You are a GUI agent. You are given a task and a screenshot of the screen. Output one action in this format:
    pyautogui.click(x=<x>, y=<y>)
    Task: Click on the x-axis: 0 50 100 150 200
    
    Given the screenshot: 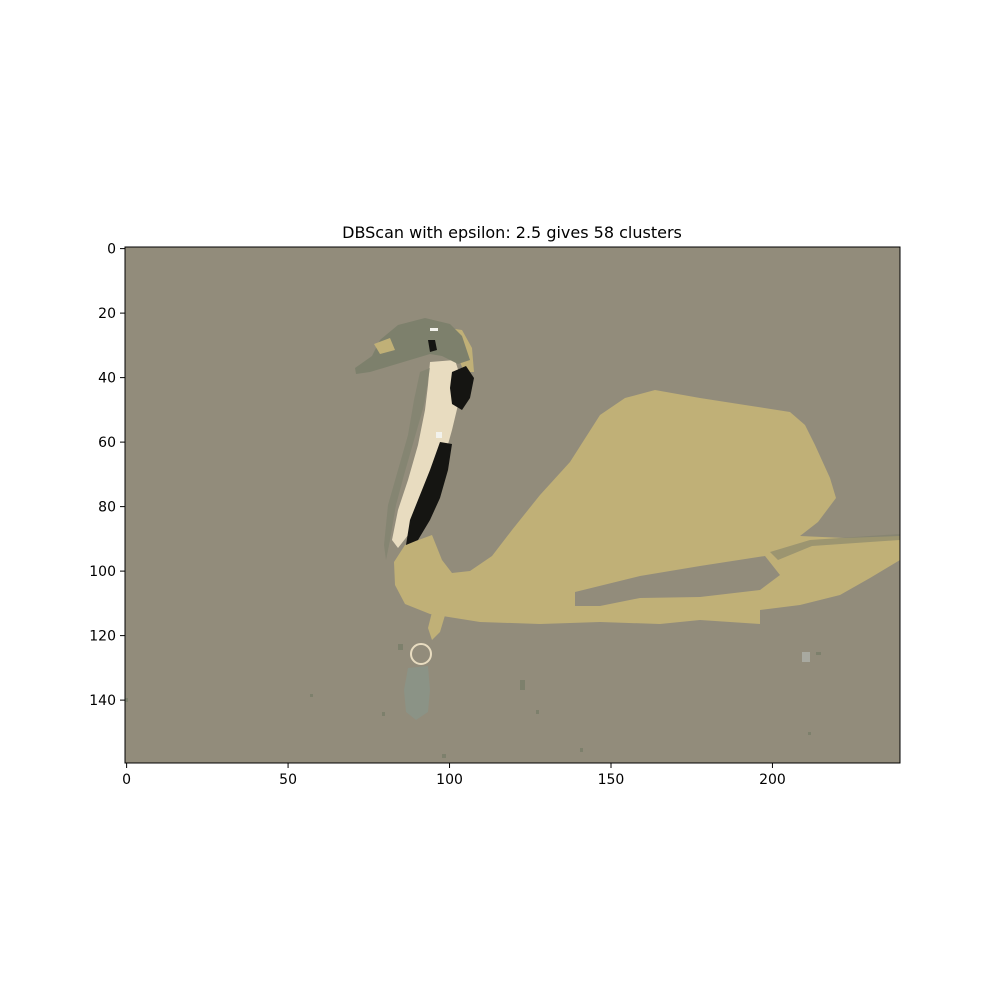 What is the action you would take?
    pyautogui.click(x=454, y=775)
    